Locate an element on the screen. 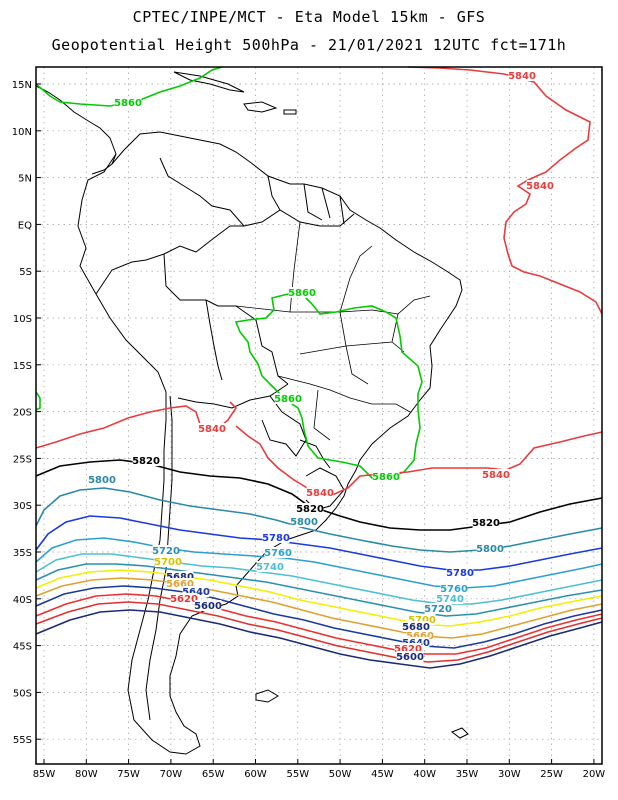  contour-label: 5640 is located at coordinates (196, 592).